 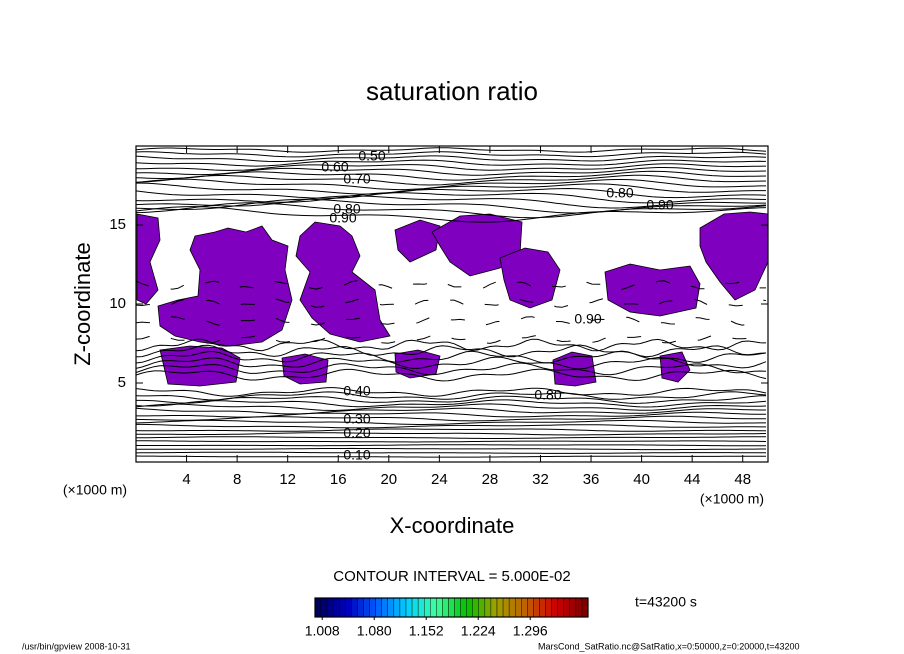 What do you see at coordinates (338, 479) in the screenshot?
I see `x-tick-label: 16` at bounding box center [338, 479].